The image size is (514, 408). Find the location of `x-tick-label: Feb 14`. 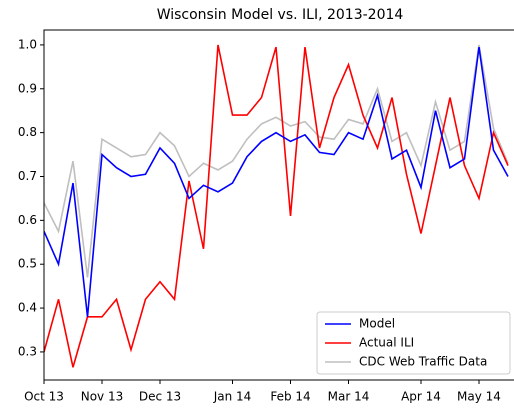

x-tick-label: Feb 14 is located at coordinates (290, 397).